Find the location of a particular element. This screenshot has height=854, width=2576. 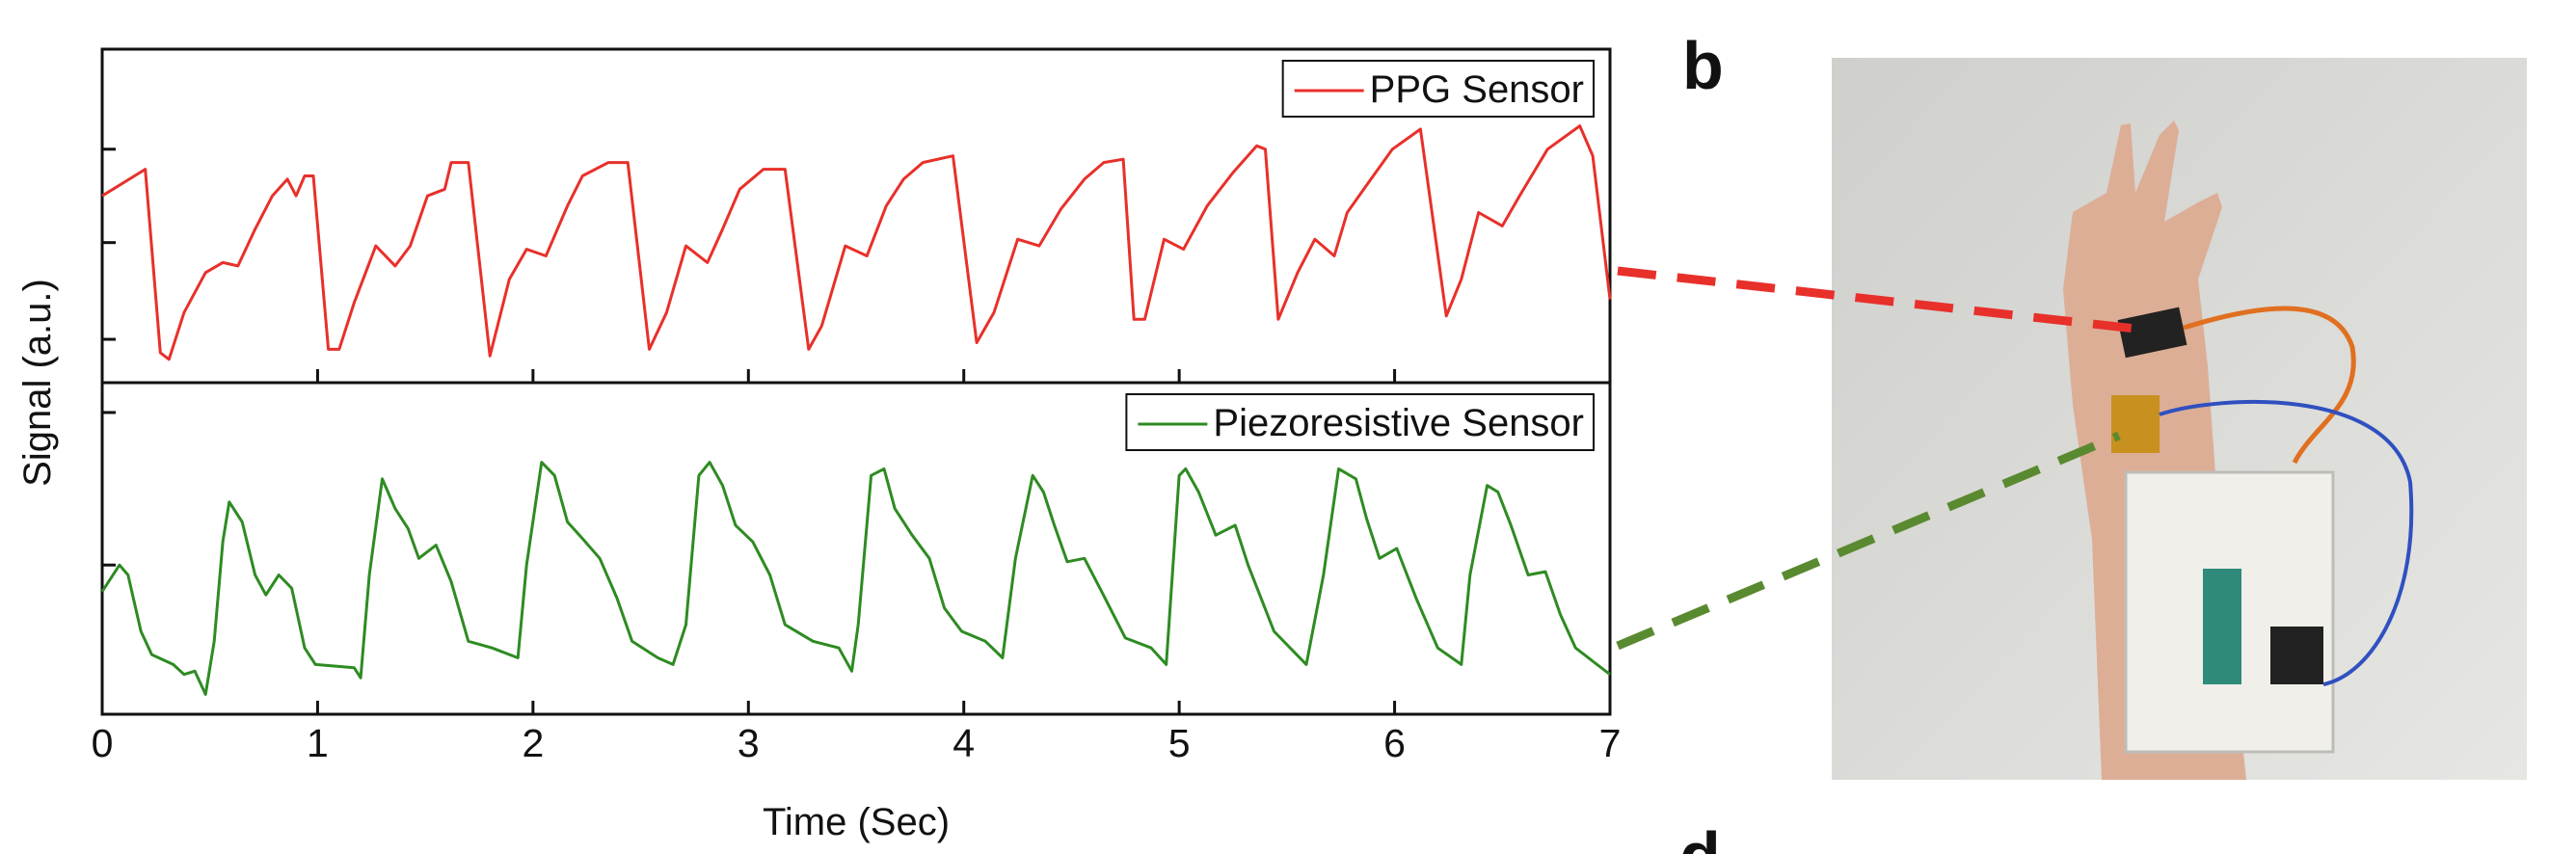

x-tick-label: 2 is located at coordinates (533, 743).